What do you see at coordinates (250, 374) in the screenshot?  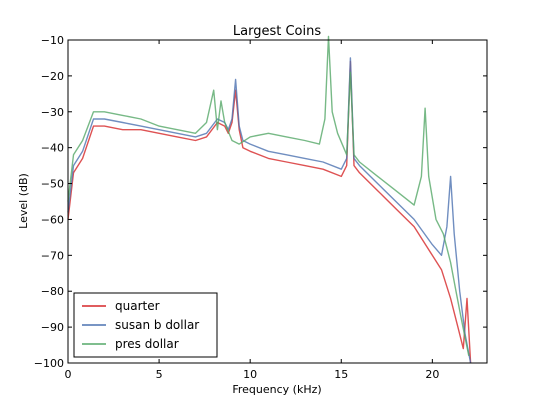 I see `x-tick-label: 10` at bounding box center [250, 374].